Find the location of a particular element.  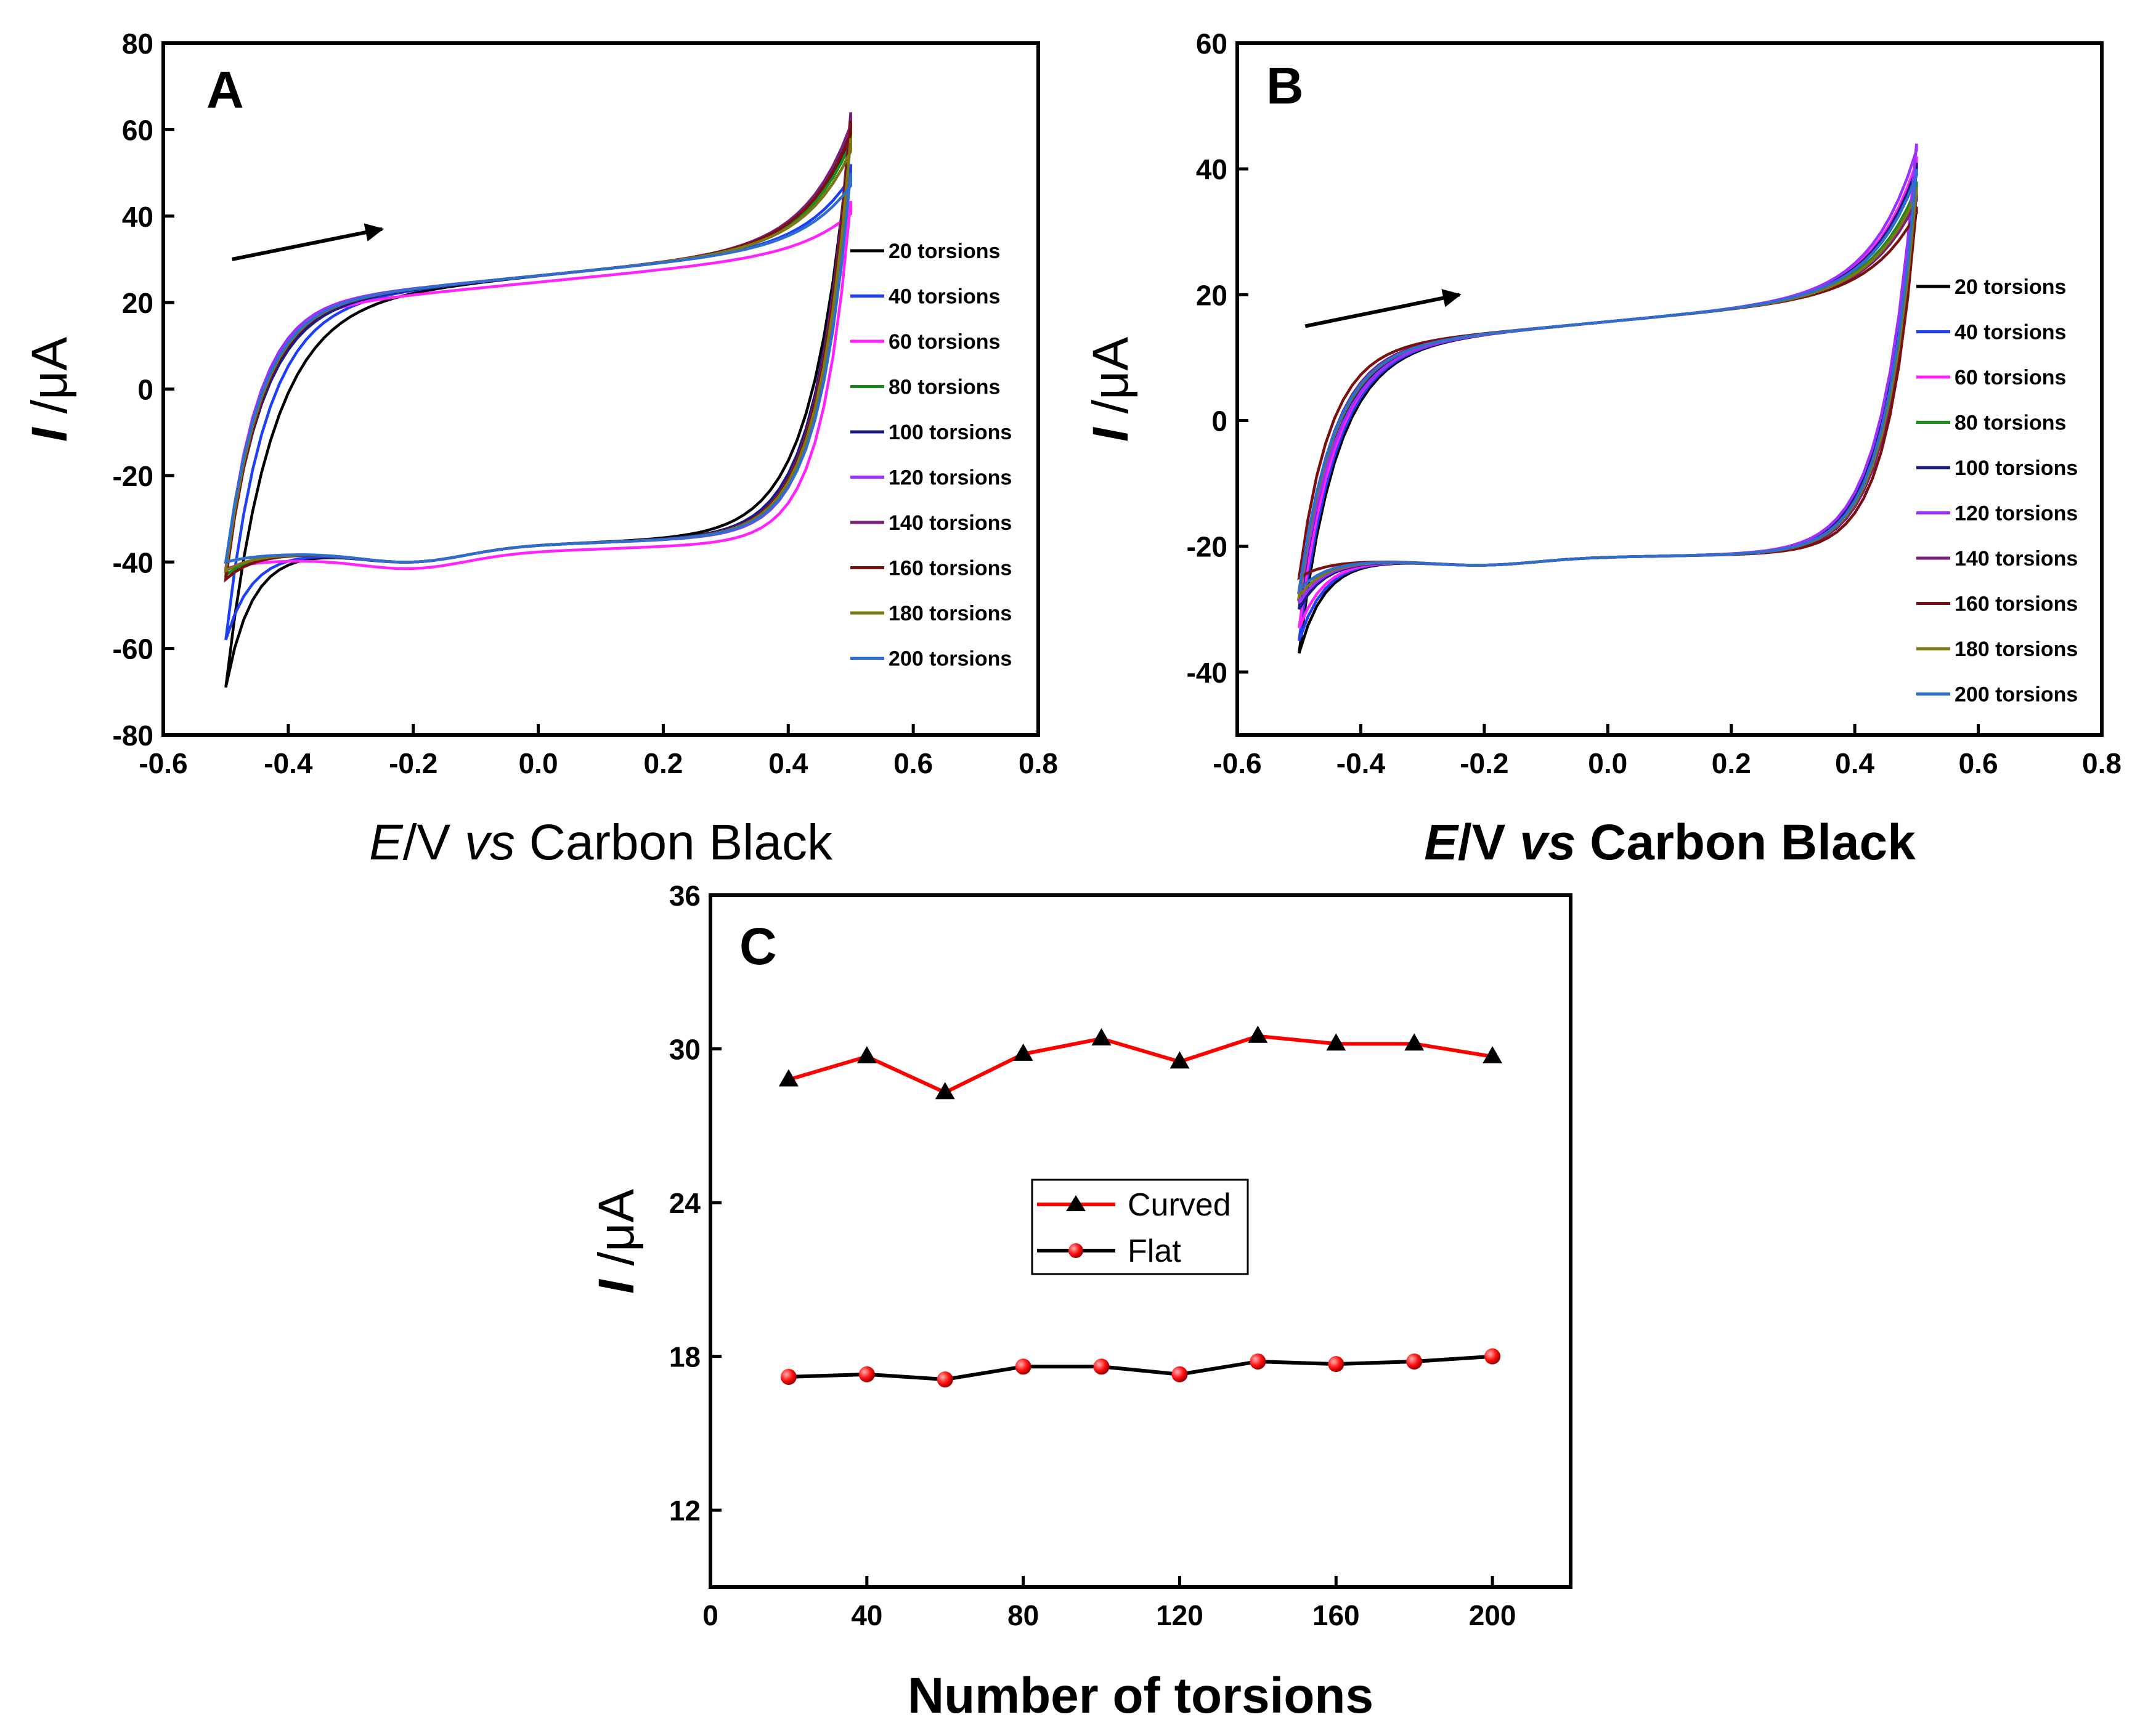

panel-a-y-tick-label: 0 is located at coordinates (145, 390).